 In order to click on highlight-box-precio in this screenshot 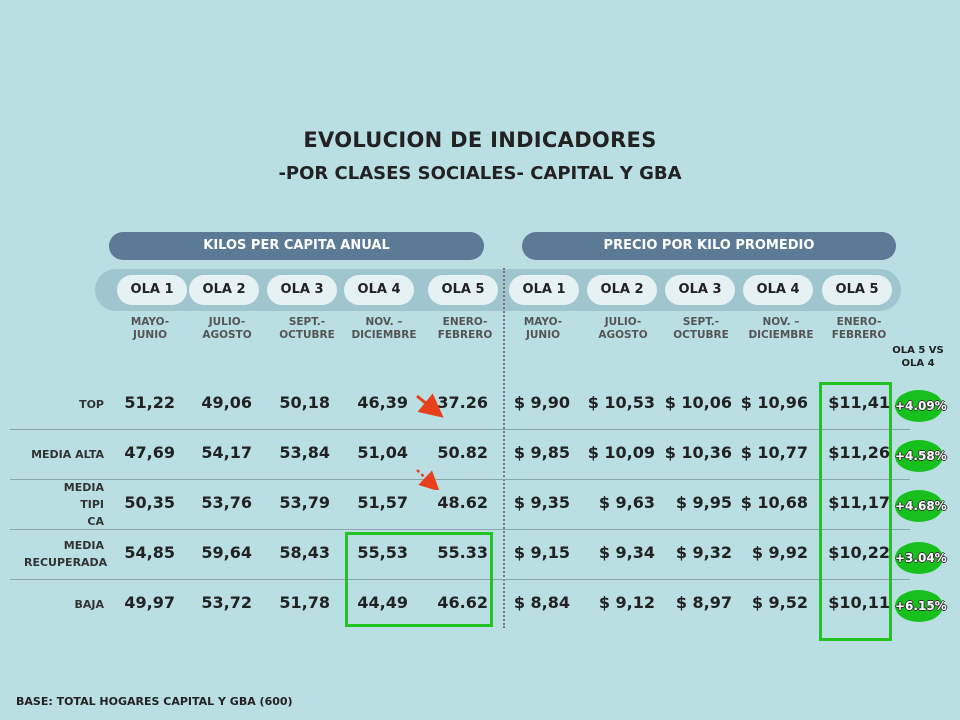, I will do `click(855, 511)`.